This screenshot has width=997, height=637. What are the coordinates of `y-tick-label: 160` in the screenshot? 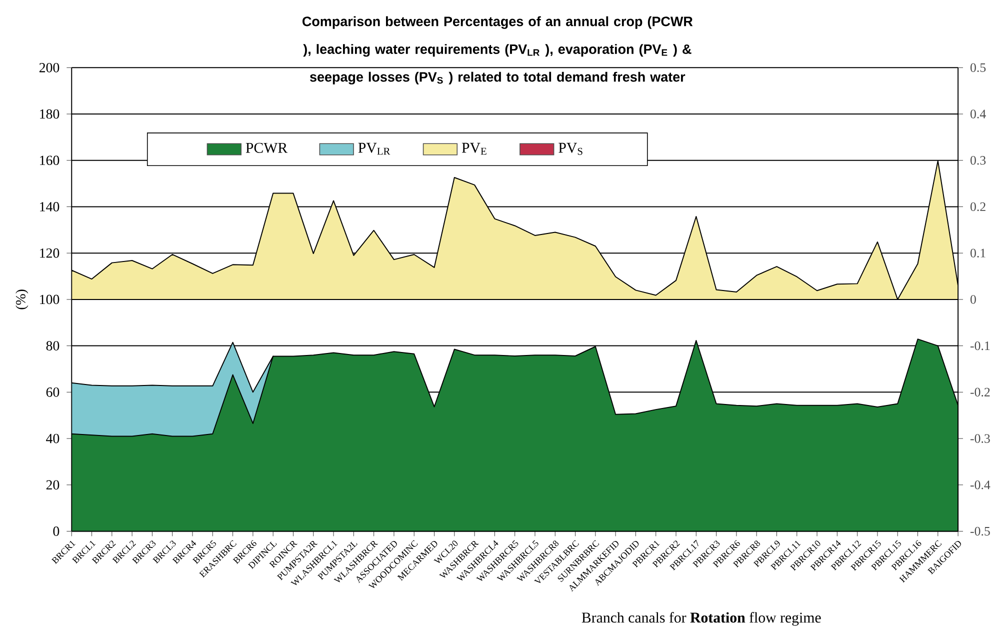 It's located at (50, 161).